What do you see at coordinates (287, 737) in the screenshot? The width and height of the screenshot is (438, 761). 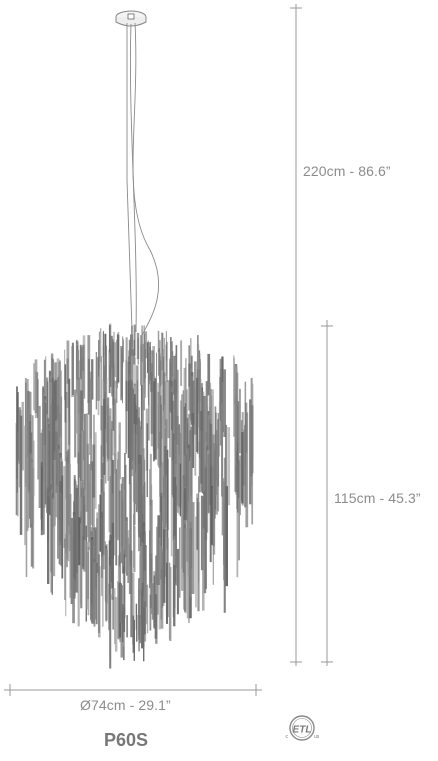 I see `svg-text: c` at bounding box center [287, 737].